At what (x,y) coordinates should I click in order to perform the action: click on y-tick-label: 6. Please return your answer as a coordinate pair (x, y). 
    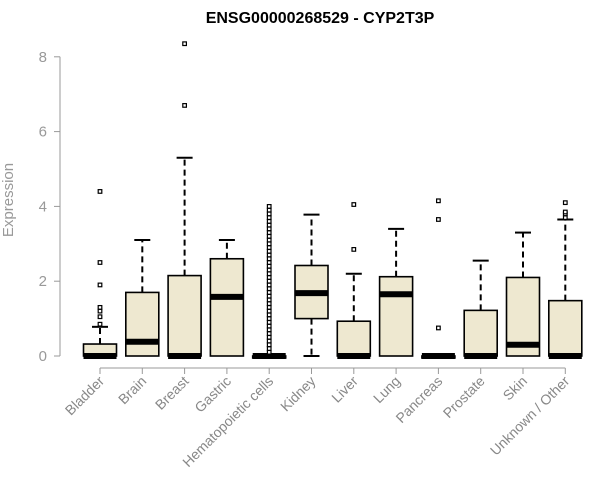
    Looking at the image, I should click on (43, 132).